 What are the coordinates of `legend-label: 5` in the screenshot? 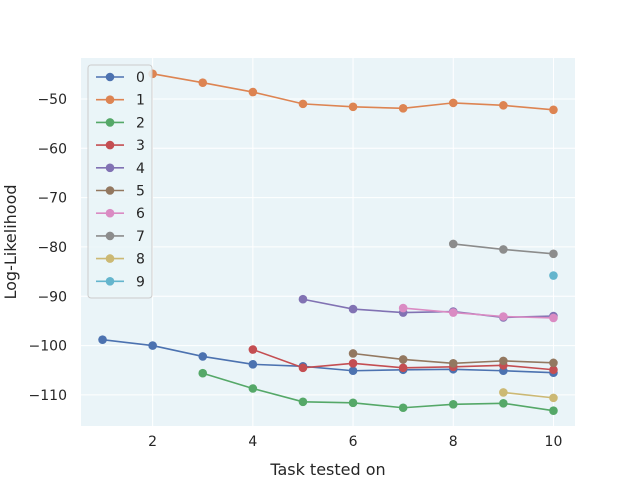 It's located at (140, 192).